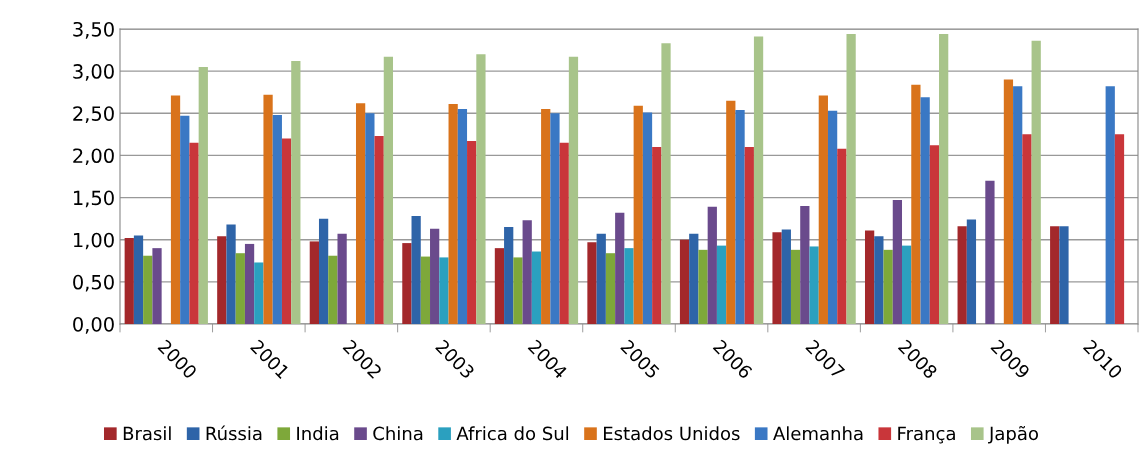 This screenshot has width=1143, height=460. Describe the element at coordinates (93, 283) in the screenshot. I see `y-tick-label: 0,50` at that location.